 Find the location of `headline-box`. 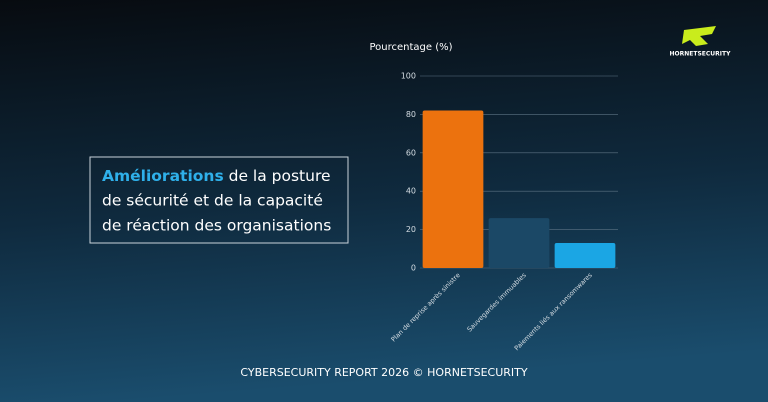

headline-box is located at coordinates (219, 200).